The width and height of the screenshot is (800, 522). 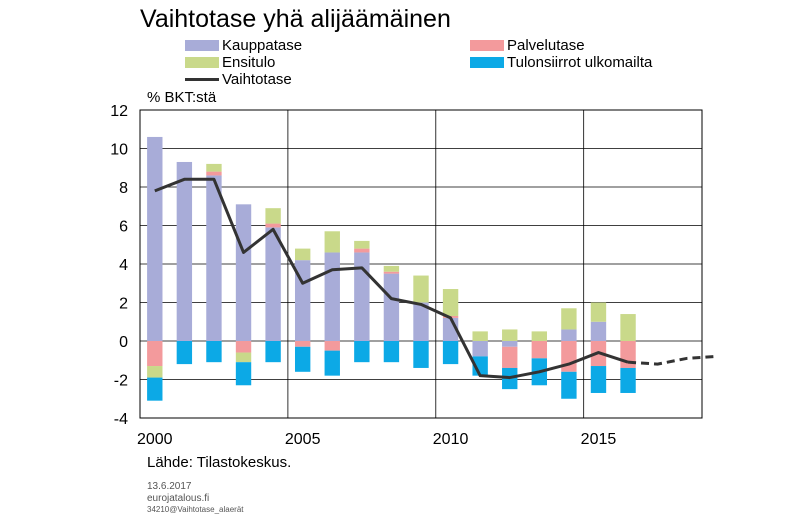 What do you see at coordinates (178, 498) in the screenshot?
I see `footer-site: eurojatalous.fi` at bounding box center [178, 498].